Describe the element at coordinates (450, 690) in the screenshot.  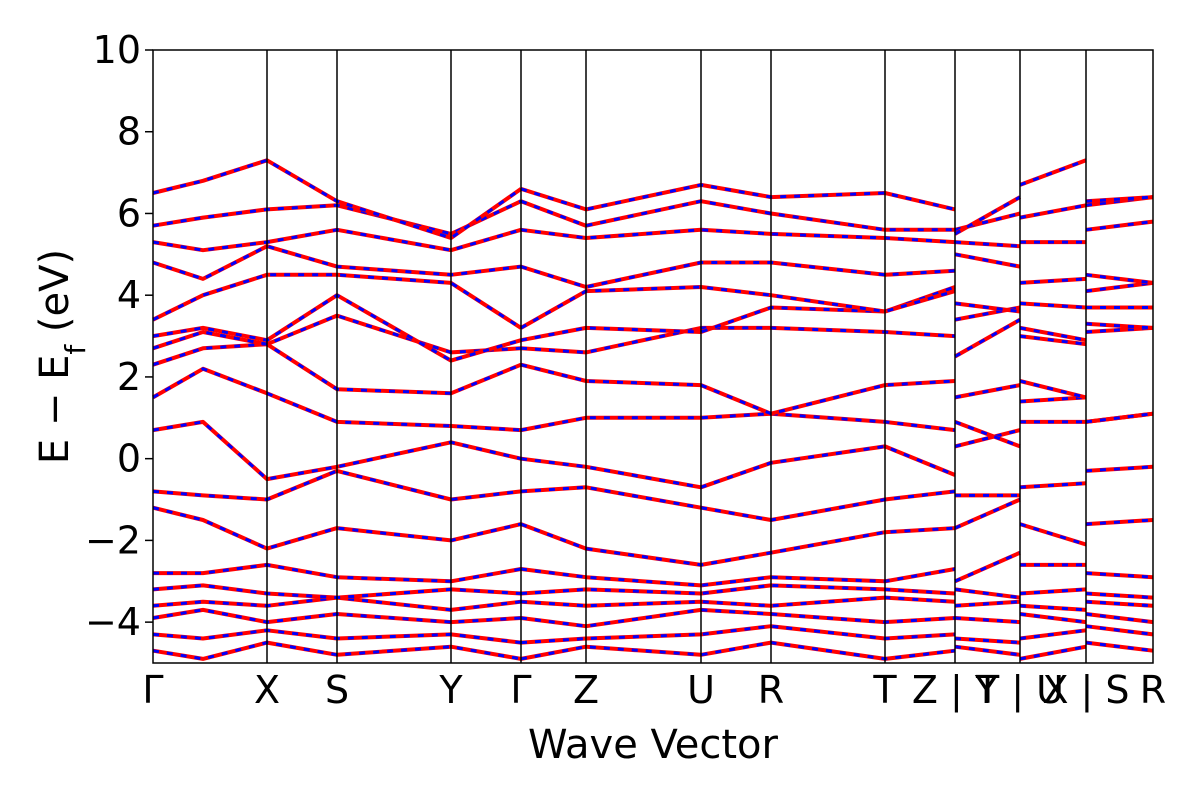
I see `x-tick-label-3: Y` at that location.